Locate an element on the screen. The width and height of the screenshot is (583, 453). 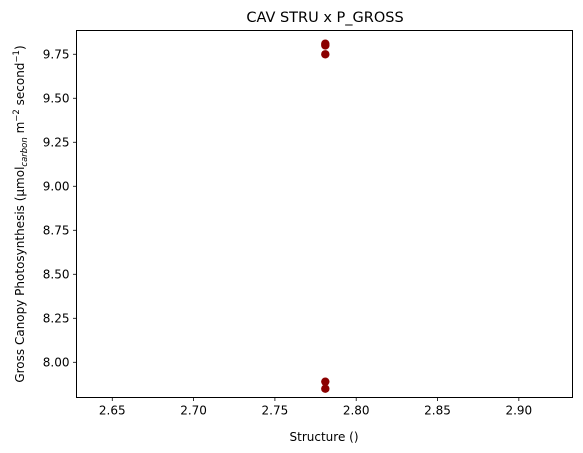
y-axis-title-main: Gross Canopy Photosynthesis (μmol is located at coordinates (20, 275).